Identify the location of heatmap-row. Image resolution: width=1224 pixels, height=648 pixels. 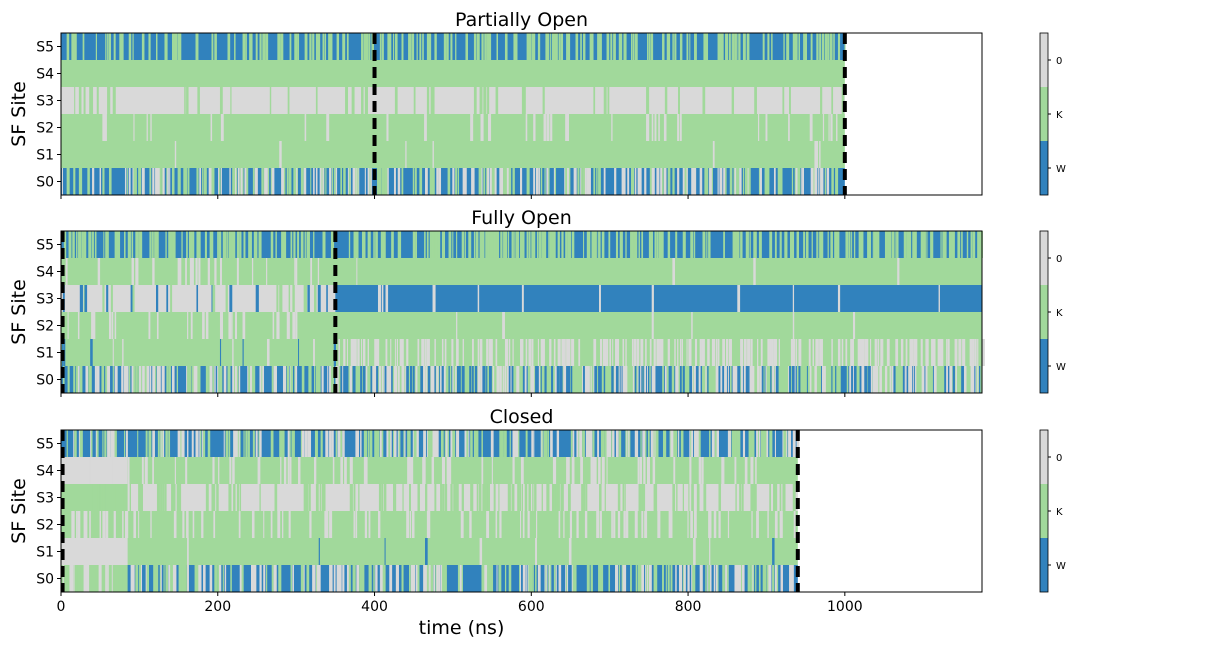
(429, 578).